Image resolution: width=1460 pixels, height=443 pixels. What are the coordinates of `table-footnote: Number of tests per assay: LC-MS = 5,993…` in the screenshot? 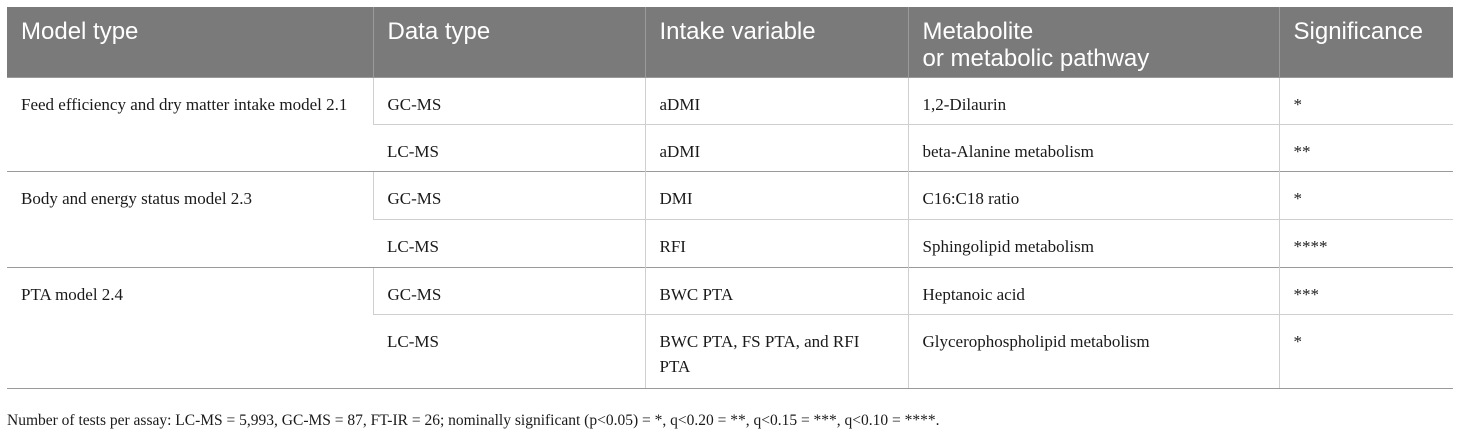 It's located at (473, 420).